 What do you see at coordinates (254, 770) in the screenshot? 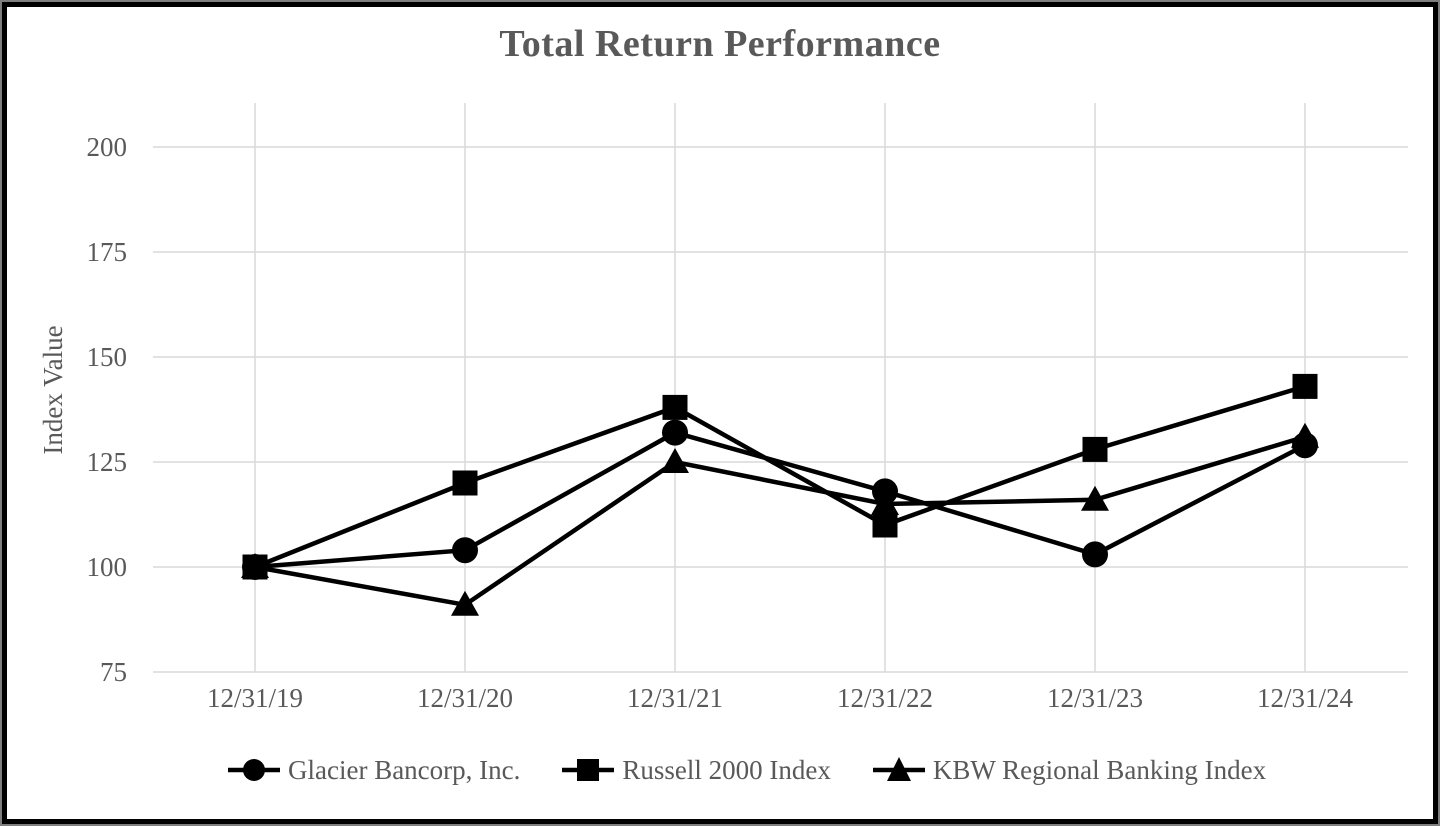
I see `circle-marker-icon` at bounding box center [254, 770].